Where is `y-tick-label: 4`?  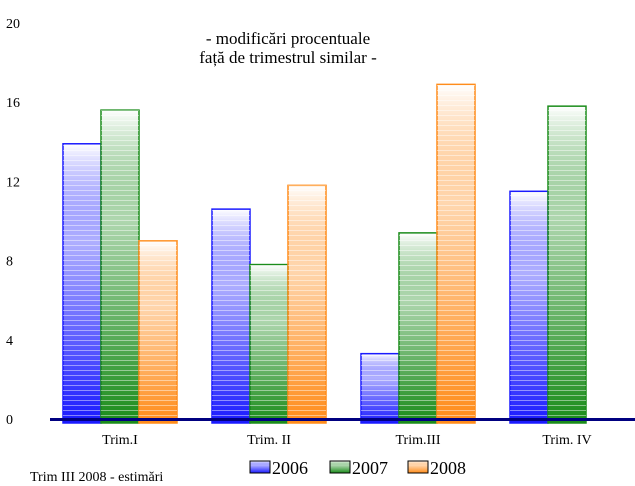
y-tick-label: 4 is located at coordinates (9, 341).